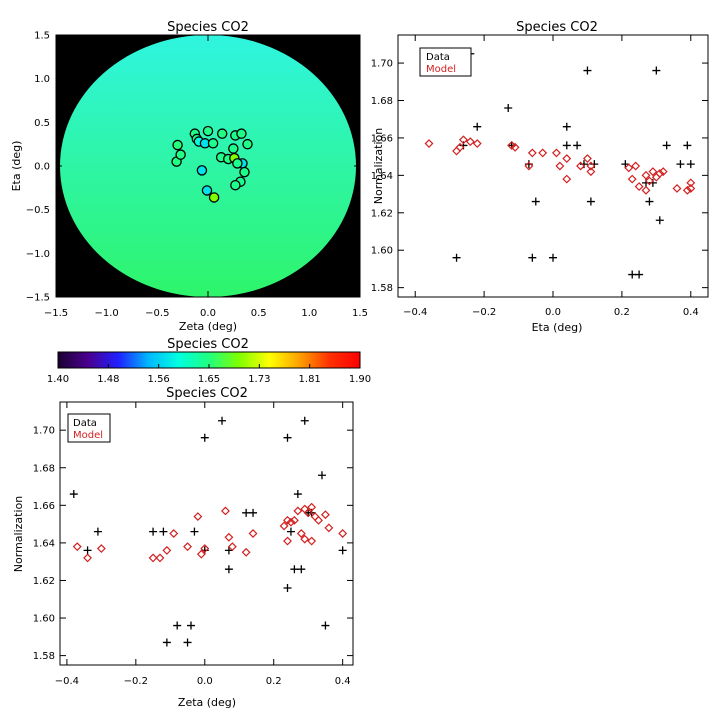  Describe the element at coordinates (209, 361) in the screenshot. I see `colorbar: Species CO2 1.40 1.48 1.56 1.65 1.73 1.81 1.90` at that location.